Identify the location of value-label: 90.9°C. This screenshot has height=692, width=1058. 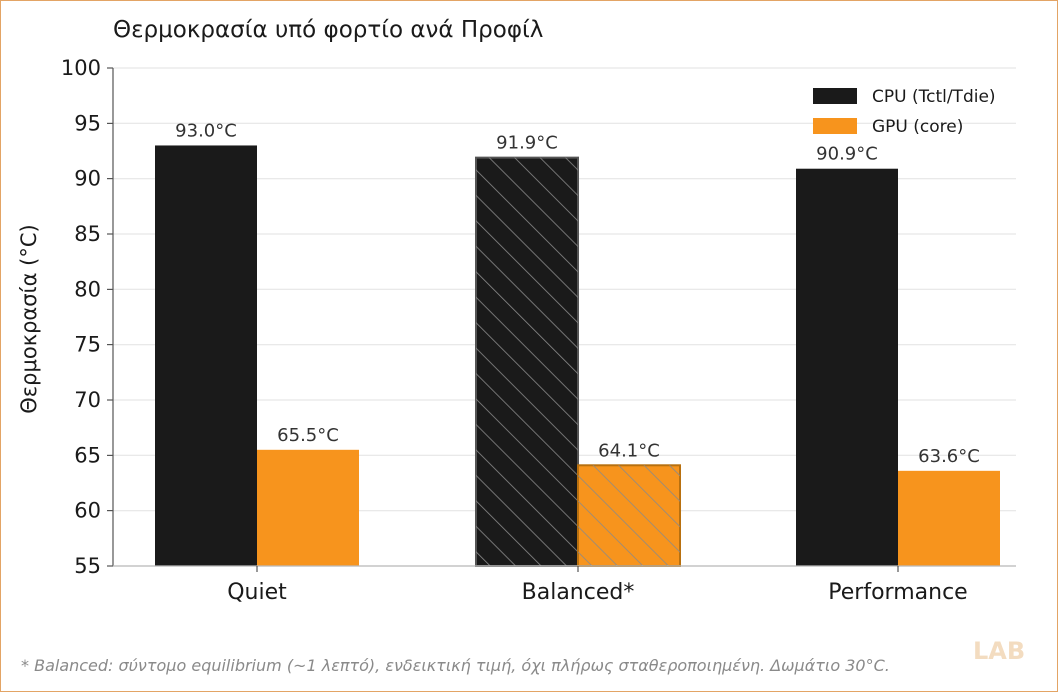
(847, 154).